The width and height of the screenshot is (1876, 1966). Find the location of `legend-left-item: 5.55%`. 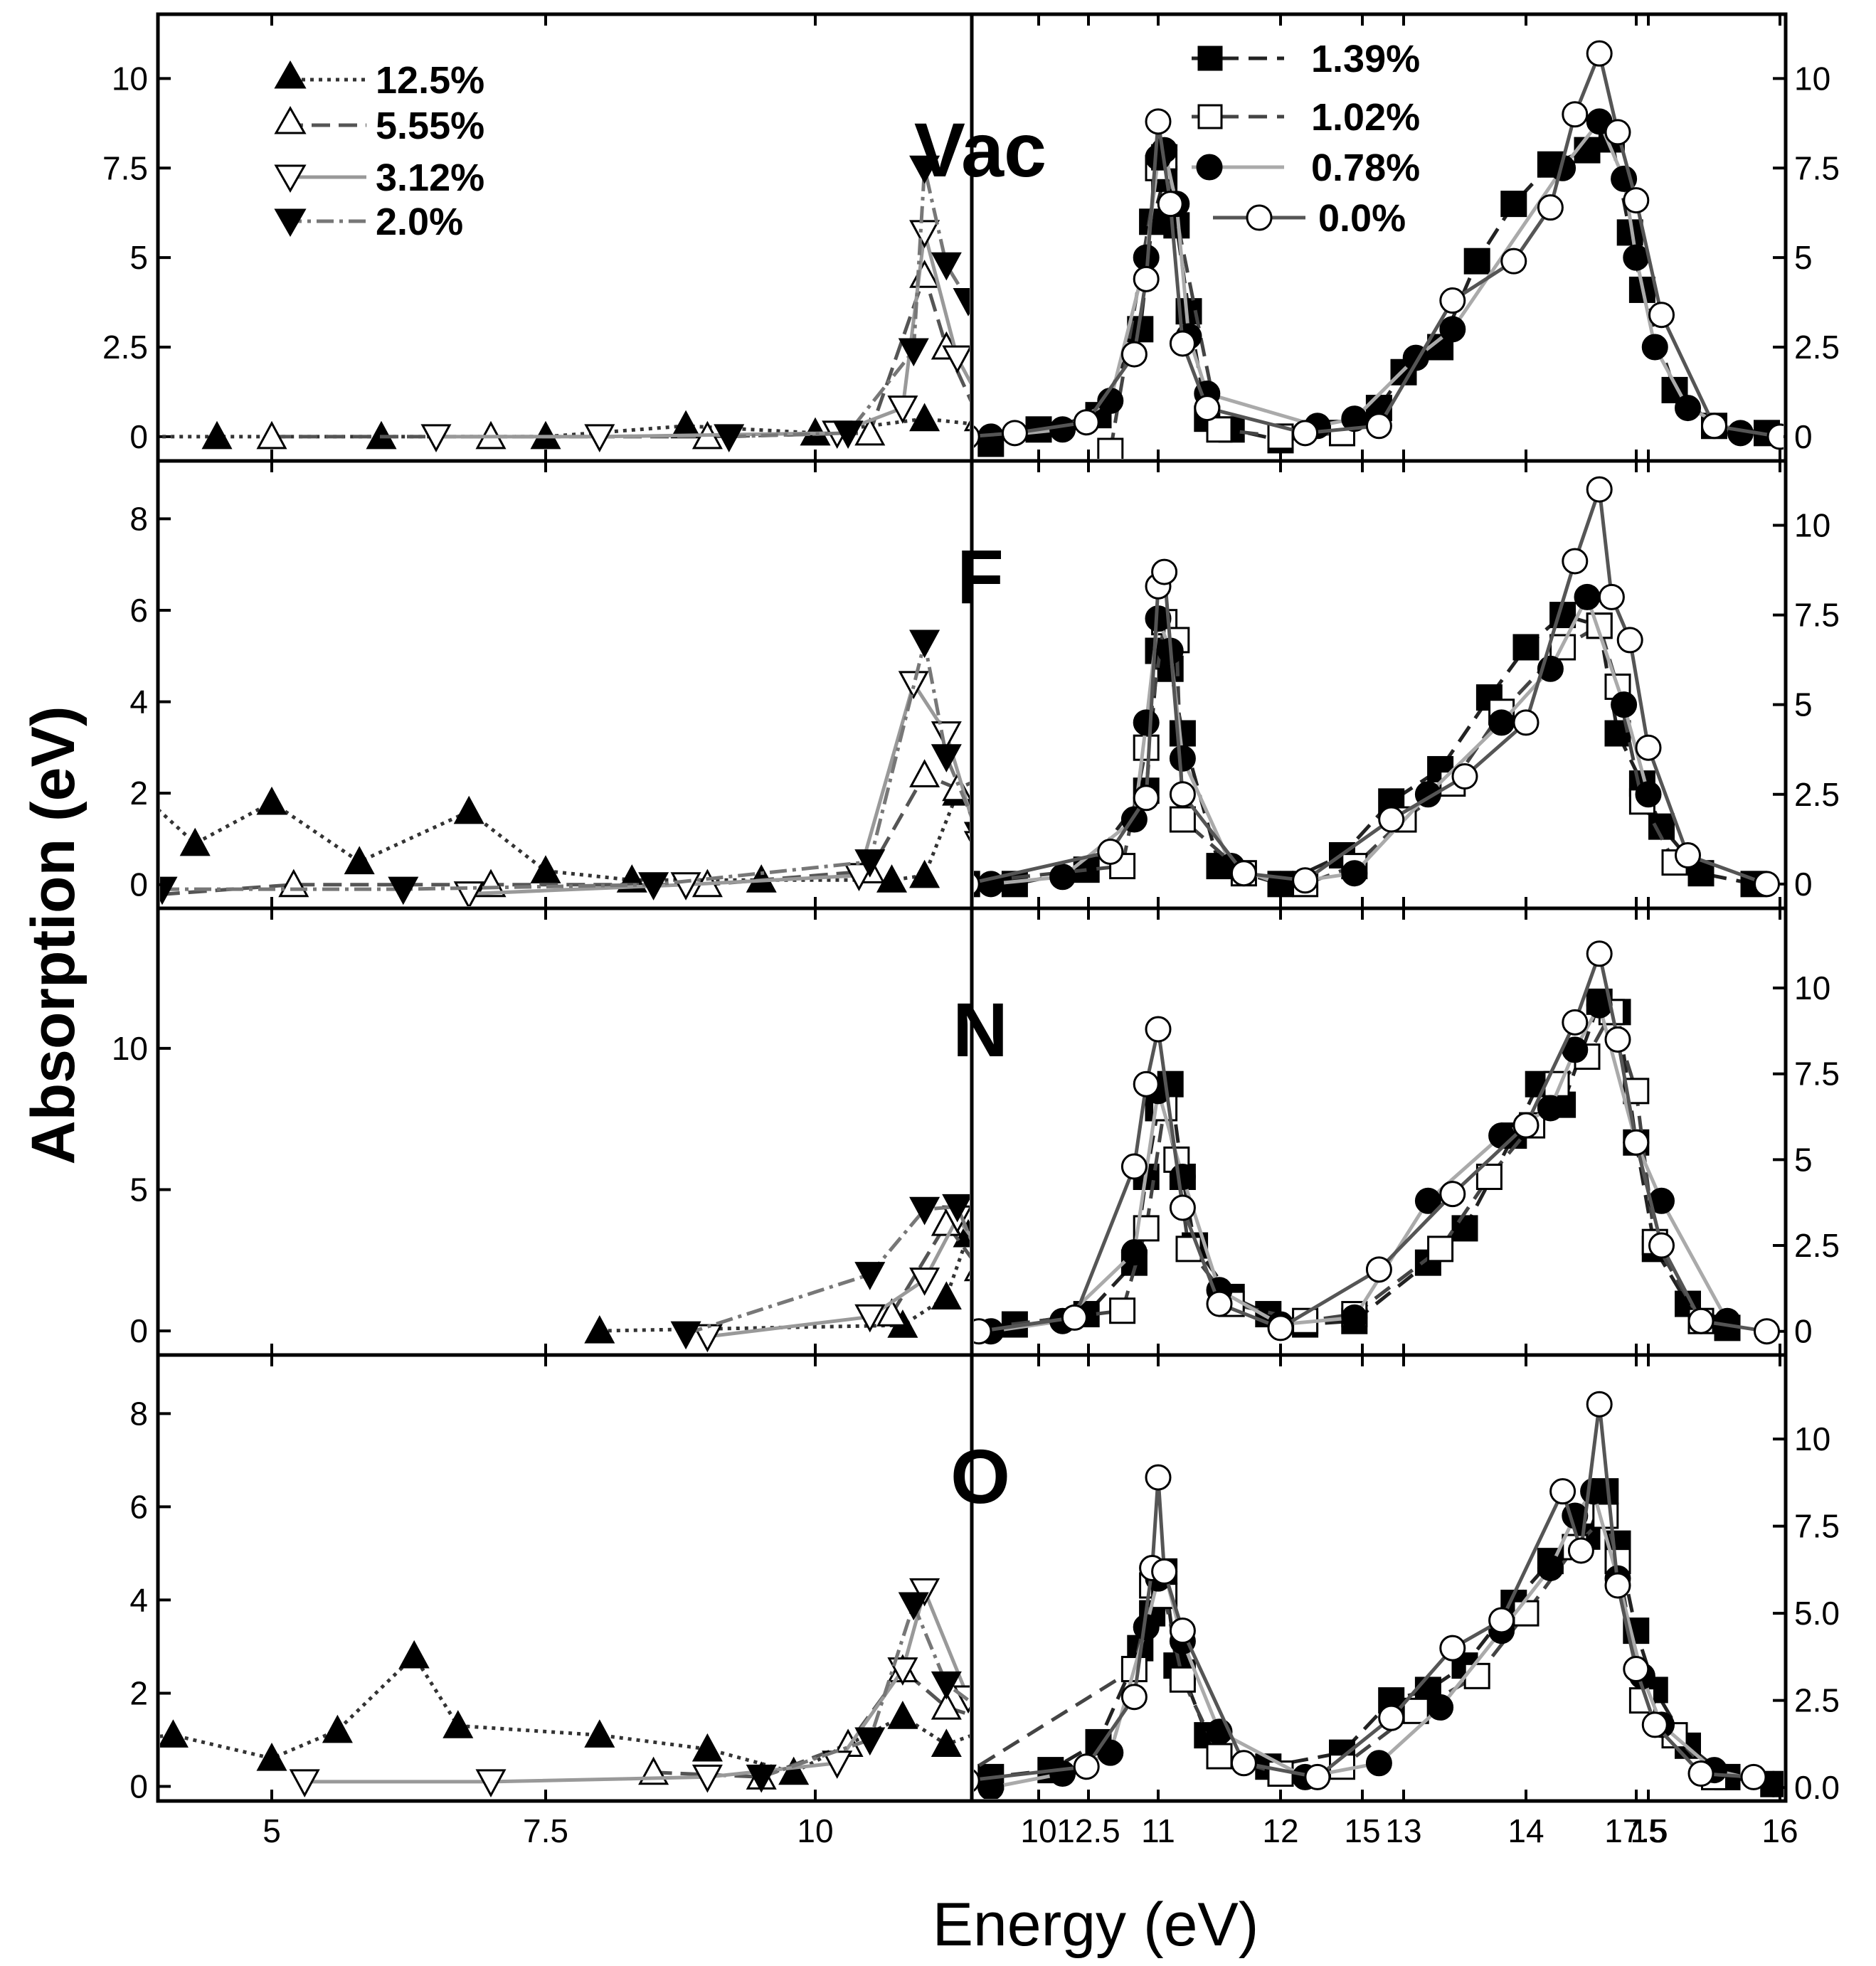

legend-left-item: 5.55% is located at coordinates (379, 126).